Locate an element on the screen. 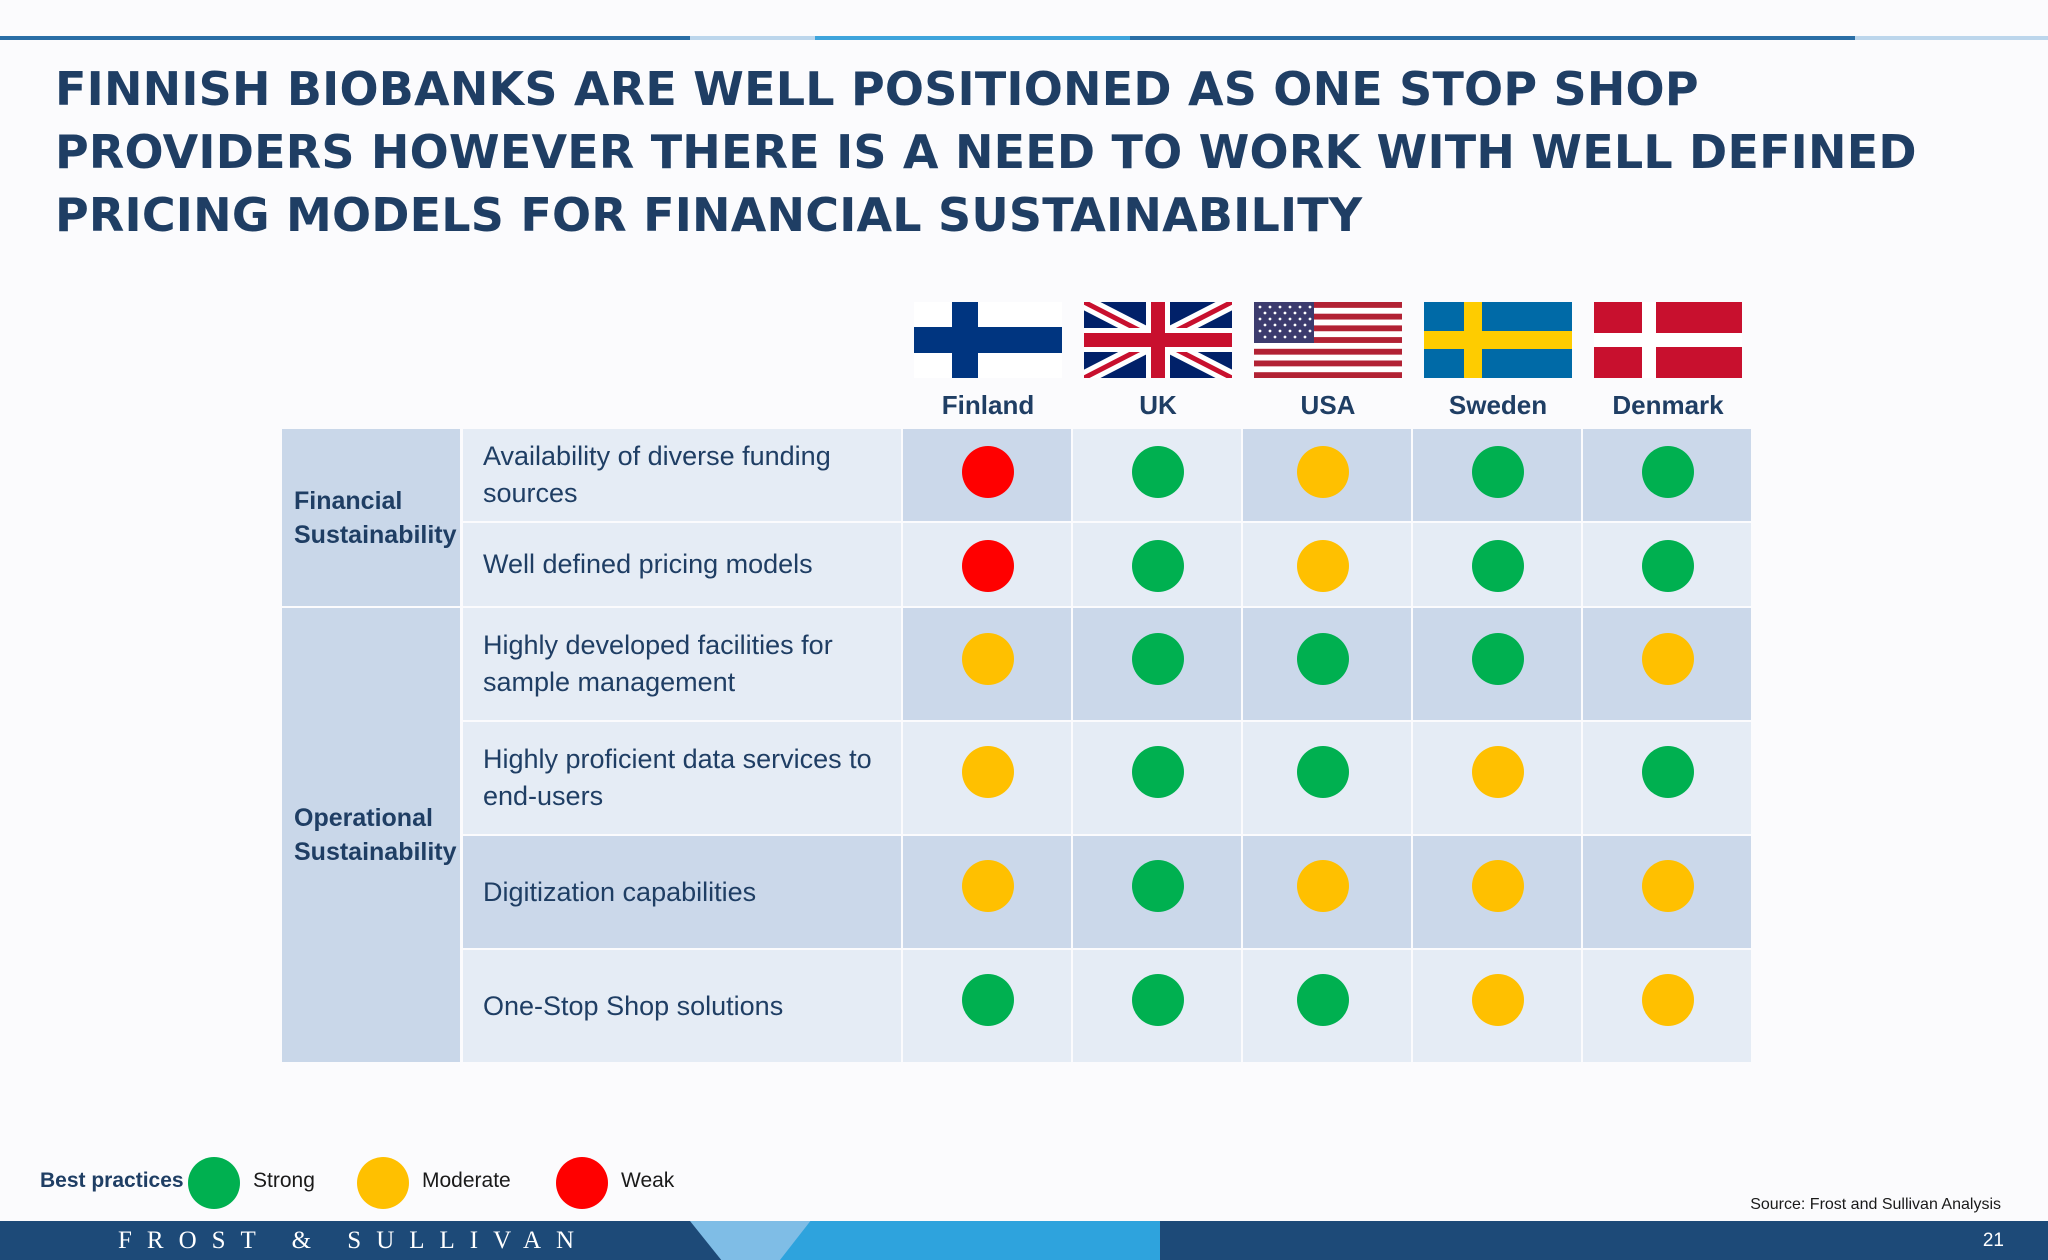 Image resolution: width=2048 pixels, height=1260 pixels. criterion-cell: Availability of diverse funding sources is located at coordinates (682, 475).